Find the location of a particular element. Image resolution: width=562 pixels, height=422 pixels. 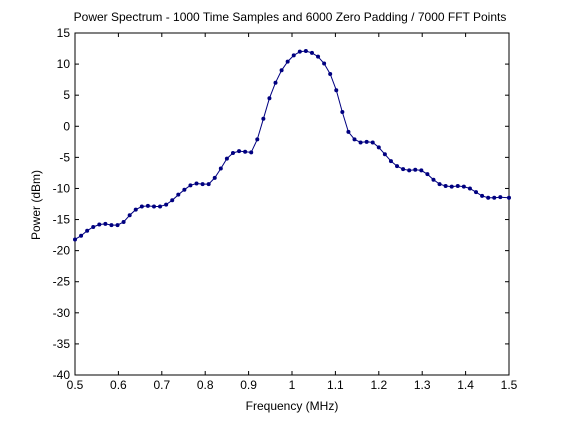

y-tick-label: -10 is located at coordinates (62, 188).